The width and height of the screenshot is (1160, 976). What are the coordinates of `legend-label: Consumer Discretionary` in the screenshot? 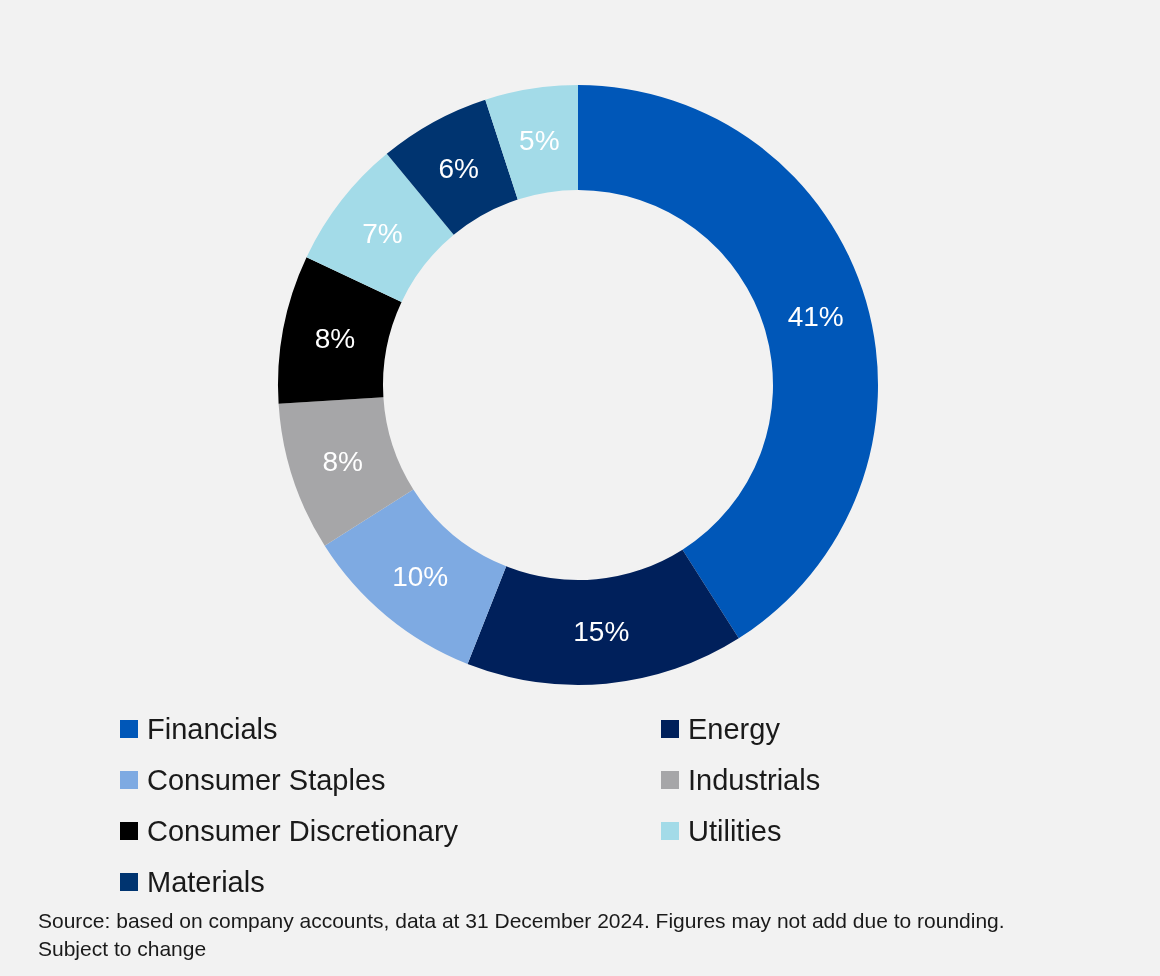 It's located at (303, 831).